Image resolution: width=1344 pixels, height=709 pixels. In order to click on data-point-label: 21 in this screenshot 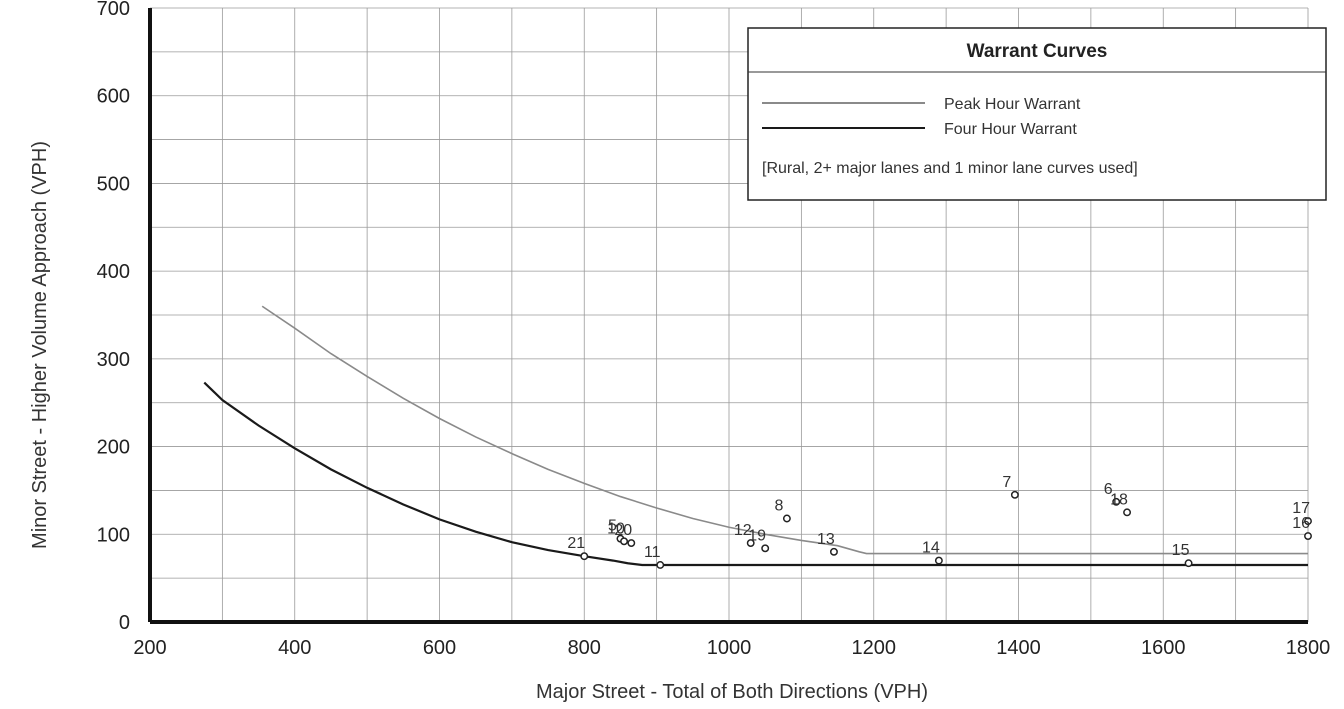, I will do `click(576, 543)`.